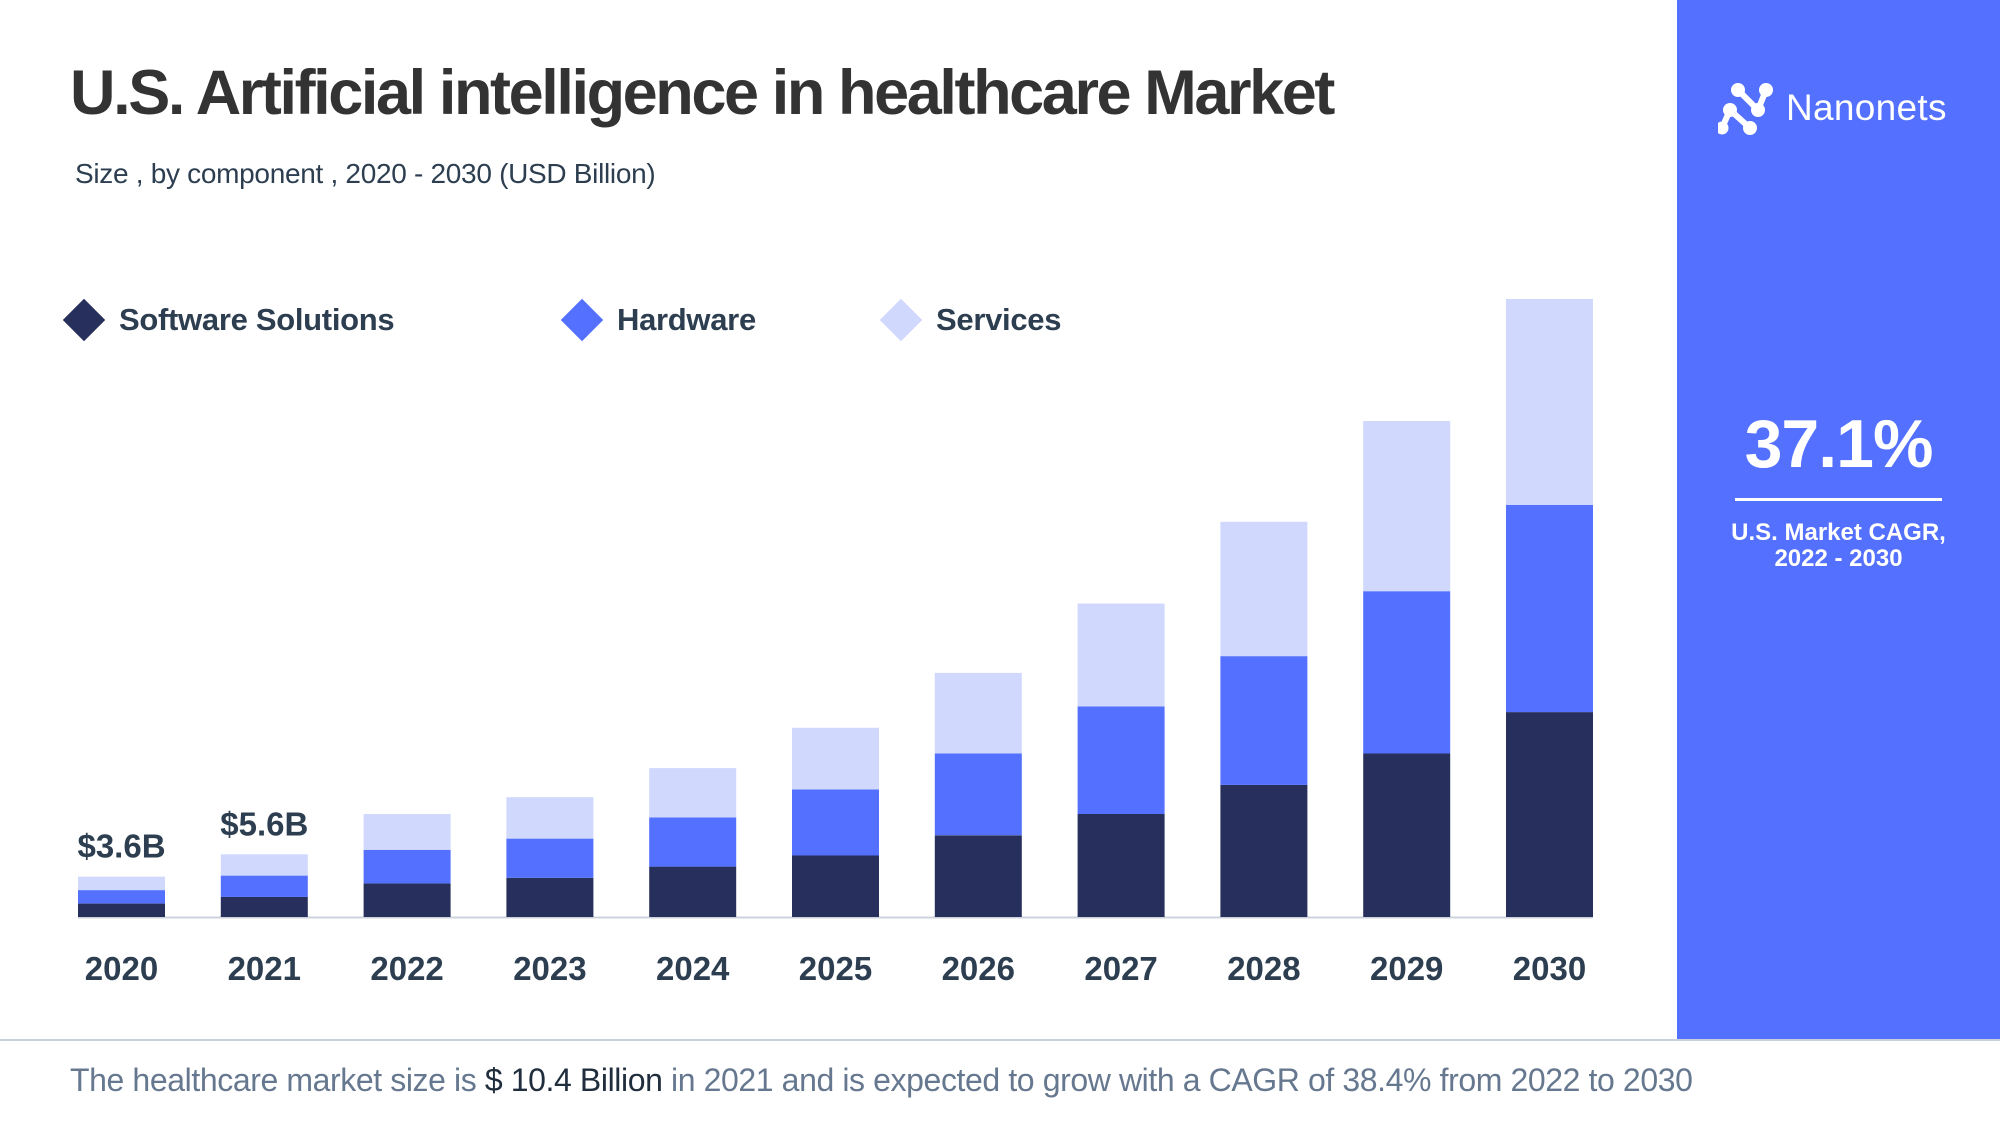 Image resolution: width=2000 pixels, height=1125 pixels. Describe the element at coordinates (121, 883) in the screenshot. I see `bar-segment-services-2020` at that location.